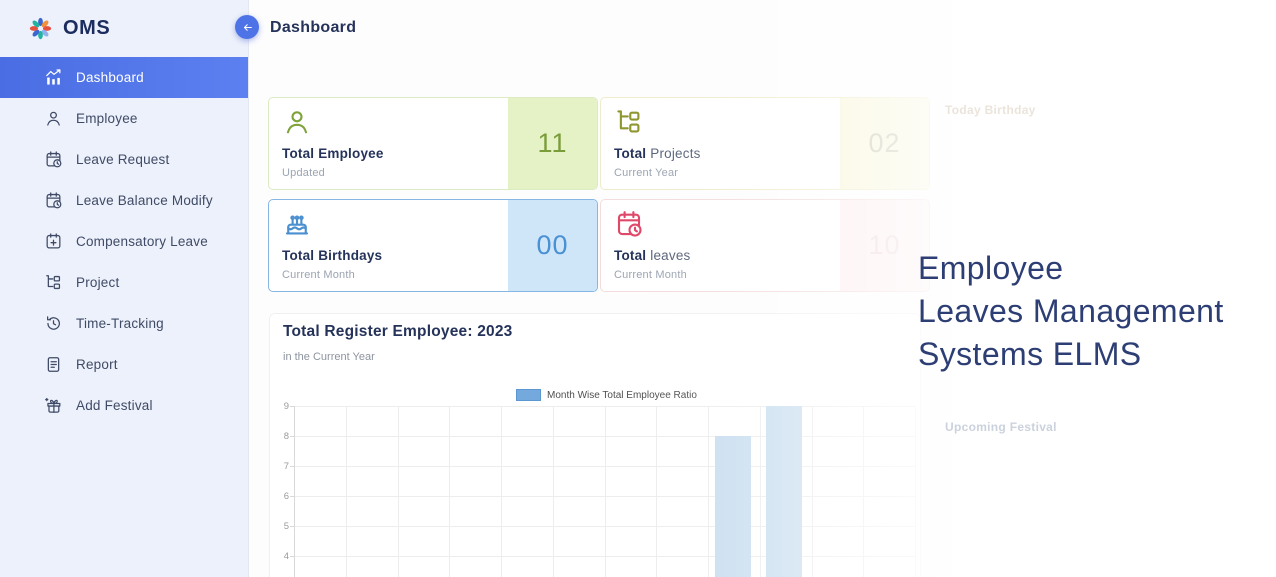 The height and width of the screenshot is (577, 1276). What do you see at coordinates (990, 110) in the screenshot?
I see `faded-widget-label-top: Today Birthday` at bounding box center [990, 110].